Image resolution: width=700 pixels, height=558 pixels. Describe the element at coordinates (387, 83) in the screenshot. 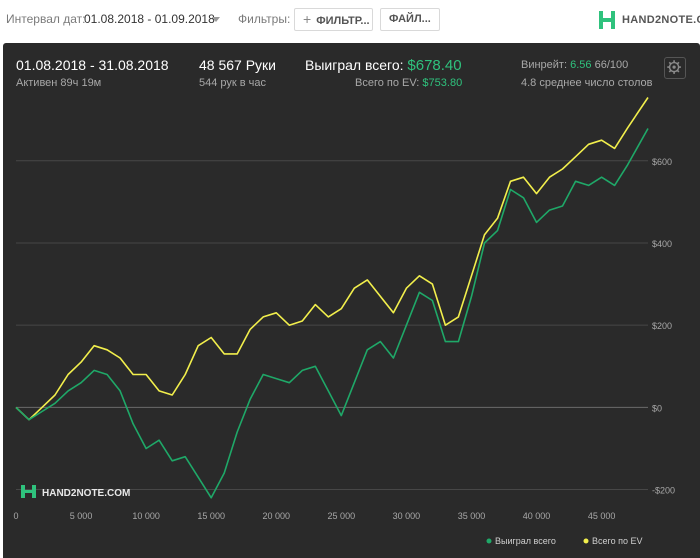

I see `ev-total-label: Всего по EV:` at that location.